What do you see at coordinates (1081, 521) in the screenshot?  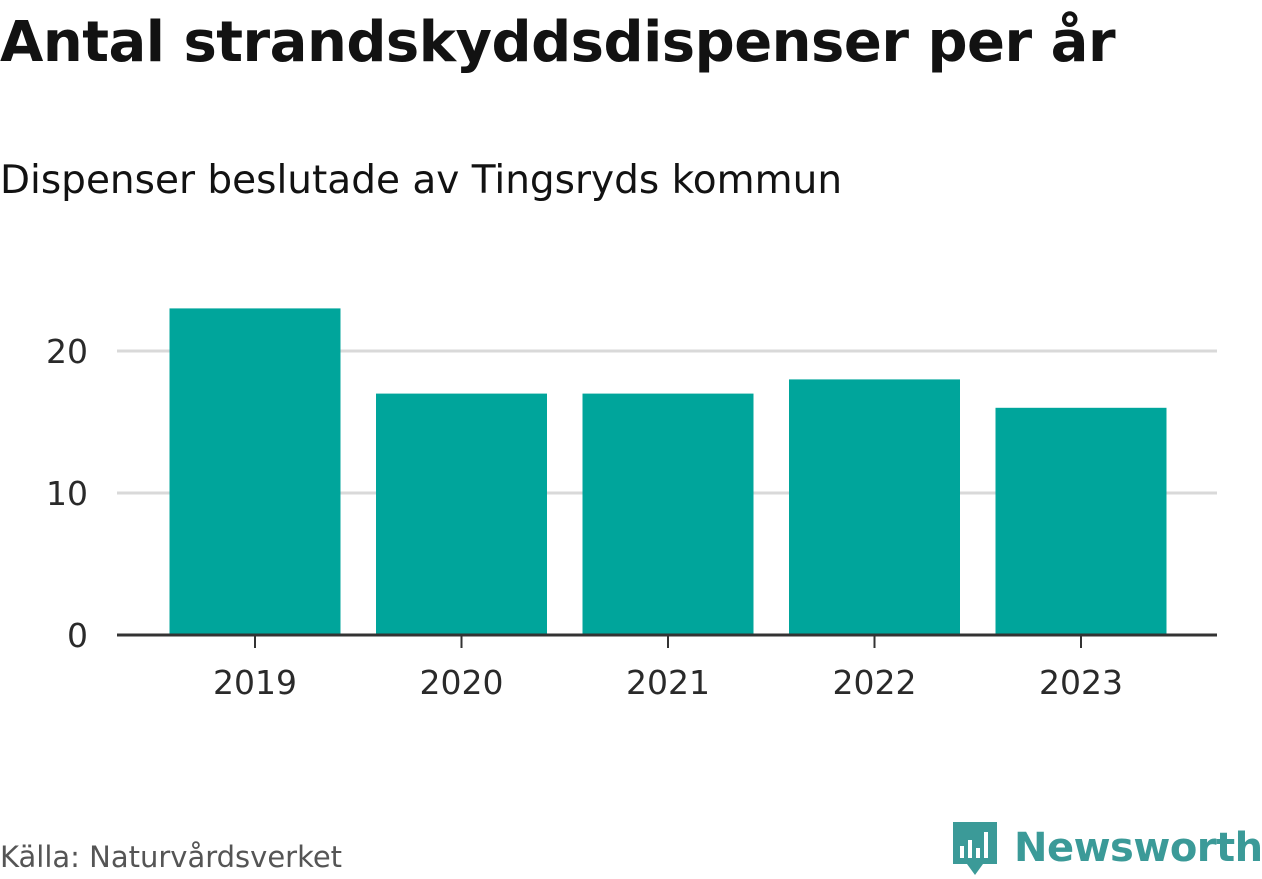 I see `bar-2023` at bounding box center [1081, 521].